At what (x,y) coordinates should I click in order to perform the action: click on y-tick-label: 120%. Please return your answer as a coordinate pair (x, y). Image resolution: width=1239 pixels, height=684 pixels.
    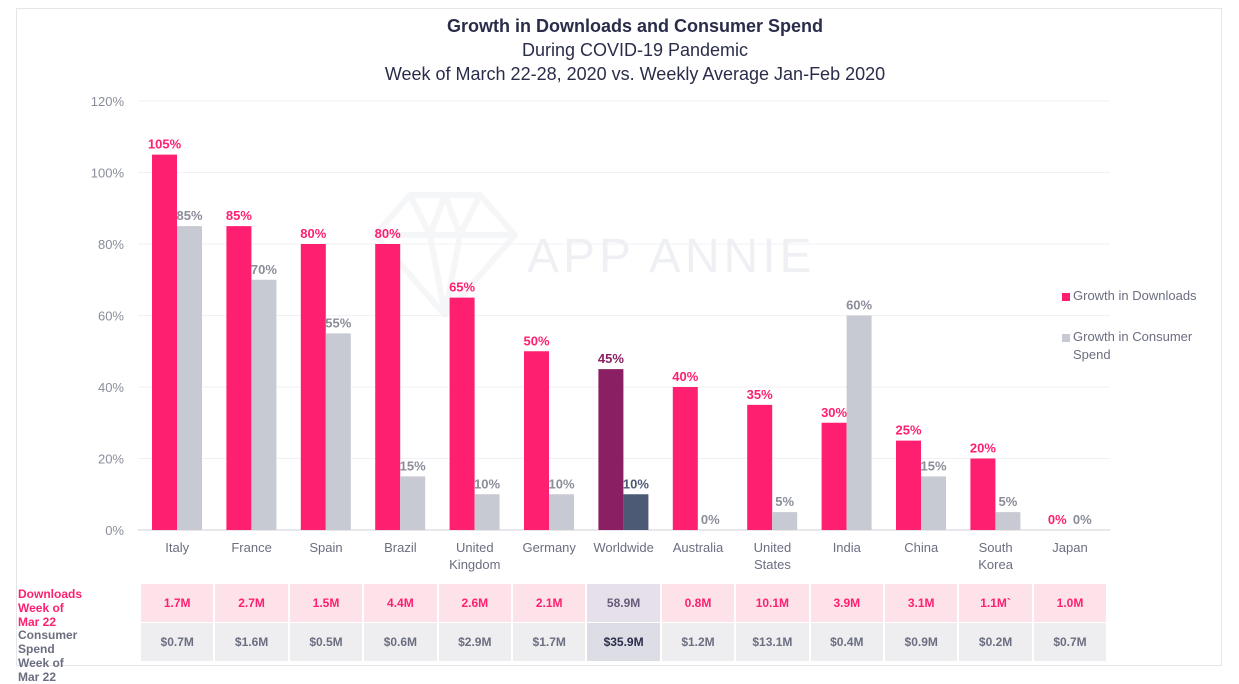
    Looking at the image, I should click on (108, 101).